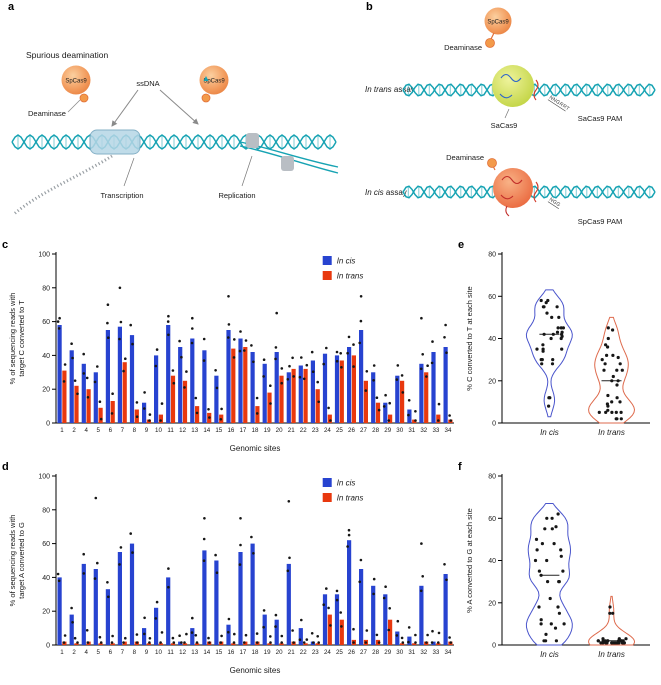 The width and height of the screenshot is (661, 685). I want to click on spcas9-label: SpCas9, so click(214, 82).